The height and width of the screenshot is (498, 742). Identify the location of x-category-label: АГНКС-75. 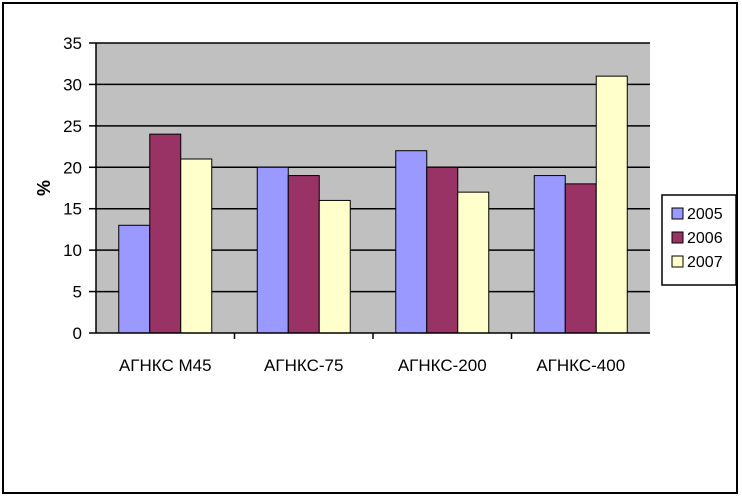
(303, 365).